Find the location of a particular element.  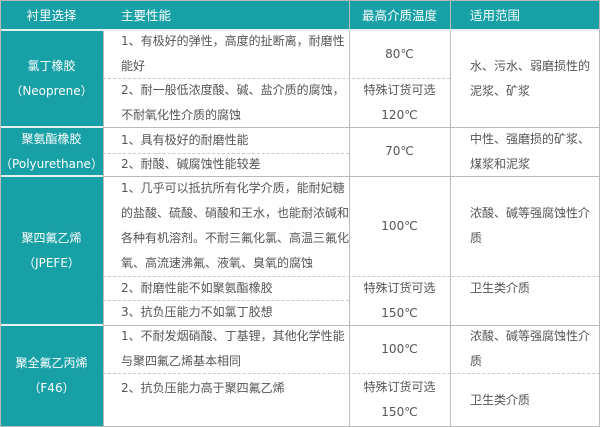

header-max-temp: 最高介质温度 is located at coordinates (399, 15).